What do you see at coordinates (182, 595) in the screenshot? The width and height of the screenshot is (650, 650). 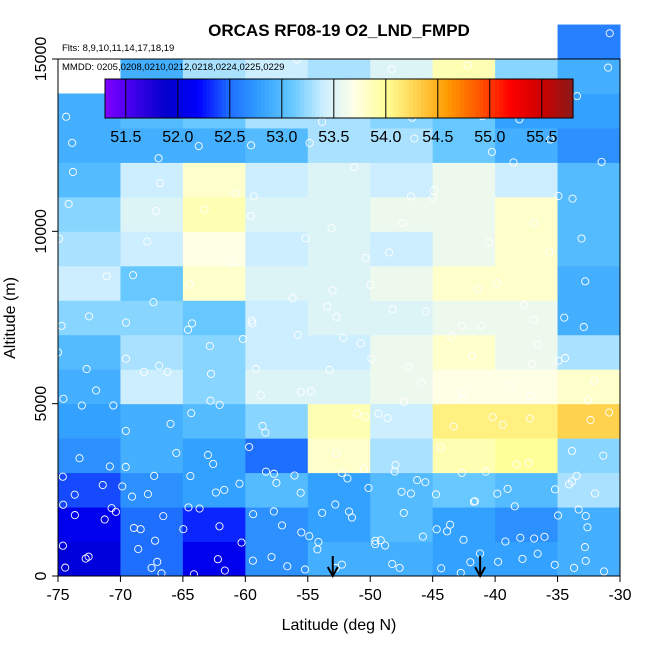 I see `x-tick-label: -65` at bounding box center [182, 595].